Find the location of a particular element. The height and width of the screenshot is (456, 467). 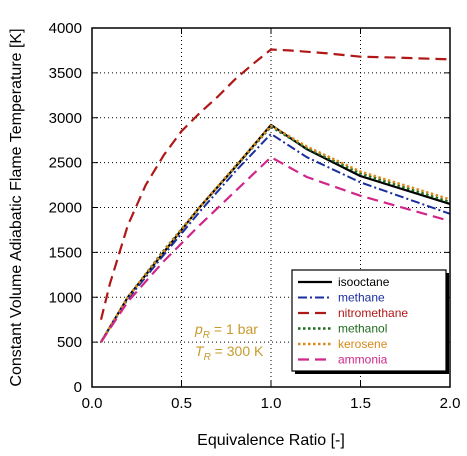

legend-label-methanol: methanol is located at coordinates (362, 329).